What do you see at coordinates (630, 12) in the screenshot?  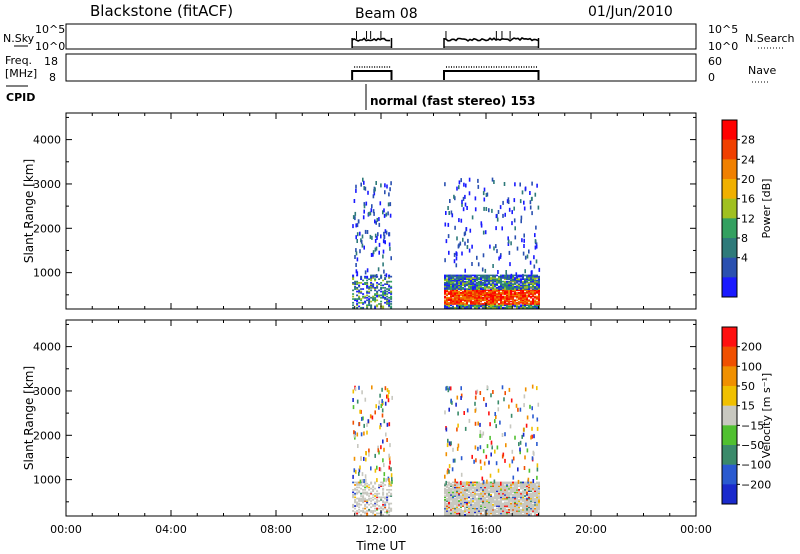 I see `date-title: 01/Jun/2010` at bounding box center [630, 12].